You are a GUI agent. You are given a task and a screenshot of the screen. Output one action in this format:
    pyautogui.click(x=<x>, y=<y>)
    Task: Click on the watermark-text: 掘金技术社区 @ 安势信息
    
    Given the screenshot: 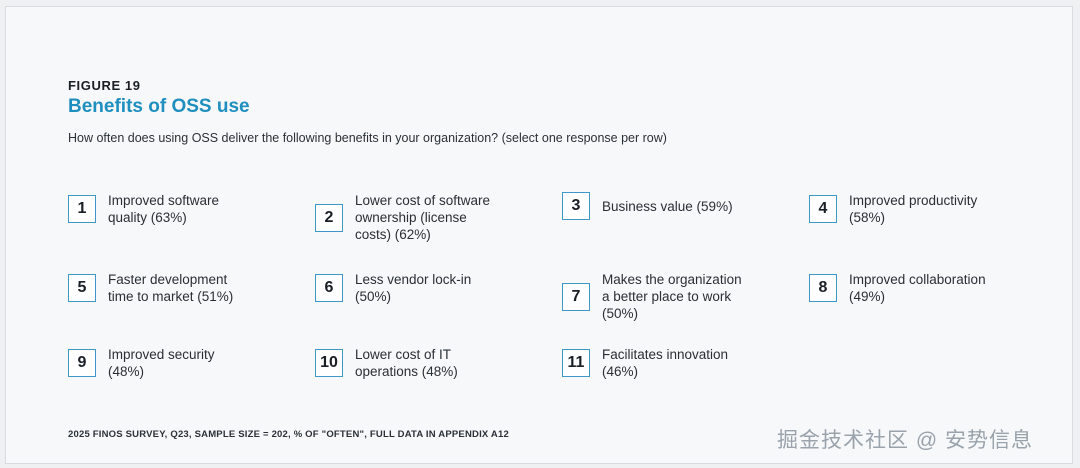 What is the action you would take?
    pyautogui.click(x=905, y=440)
    